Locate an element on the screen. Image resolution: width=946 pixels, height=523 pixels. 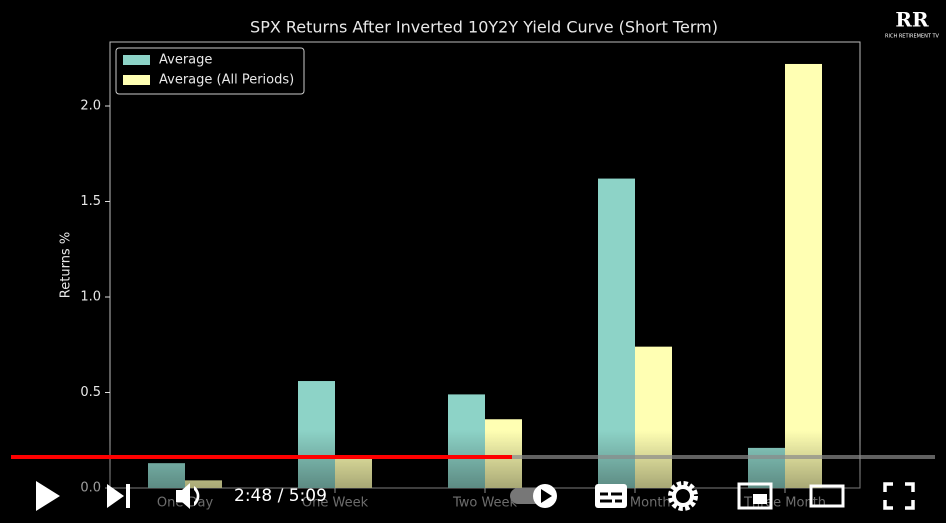
bar is located at coordinates (803, 276).